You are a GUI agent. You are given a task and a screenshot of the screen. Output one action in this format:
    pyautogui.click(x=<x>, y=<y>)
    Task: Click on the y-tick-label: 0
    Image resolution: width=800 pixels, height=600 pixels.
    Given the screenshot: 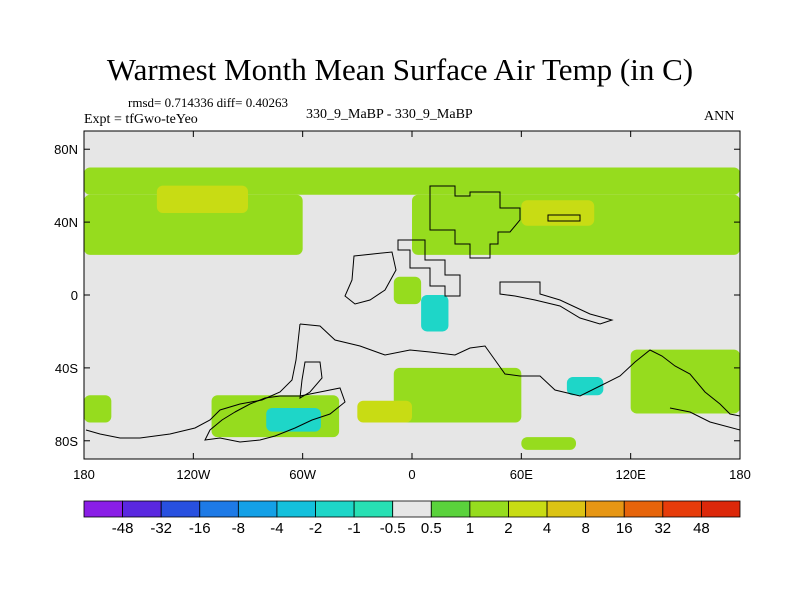 What is the action you would take?
    pyautogui.click(x=74, y=295)
    